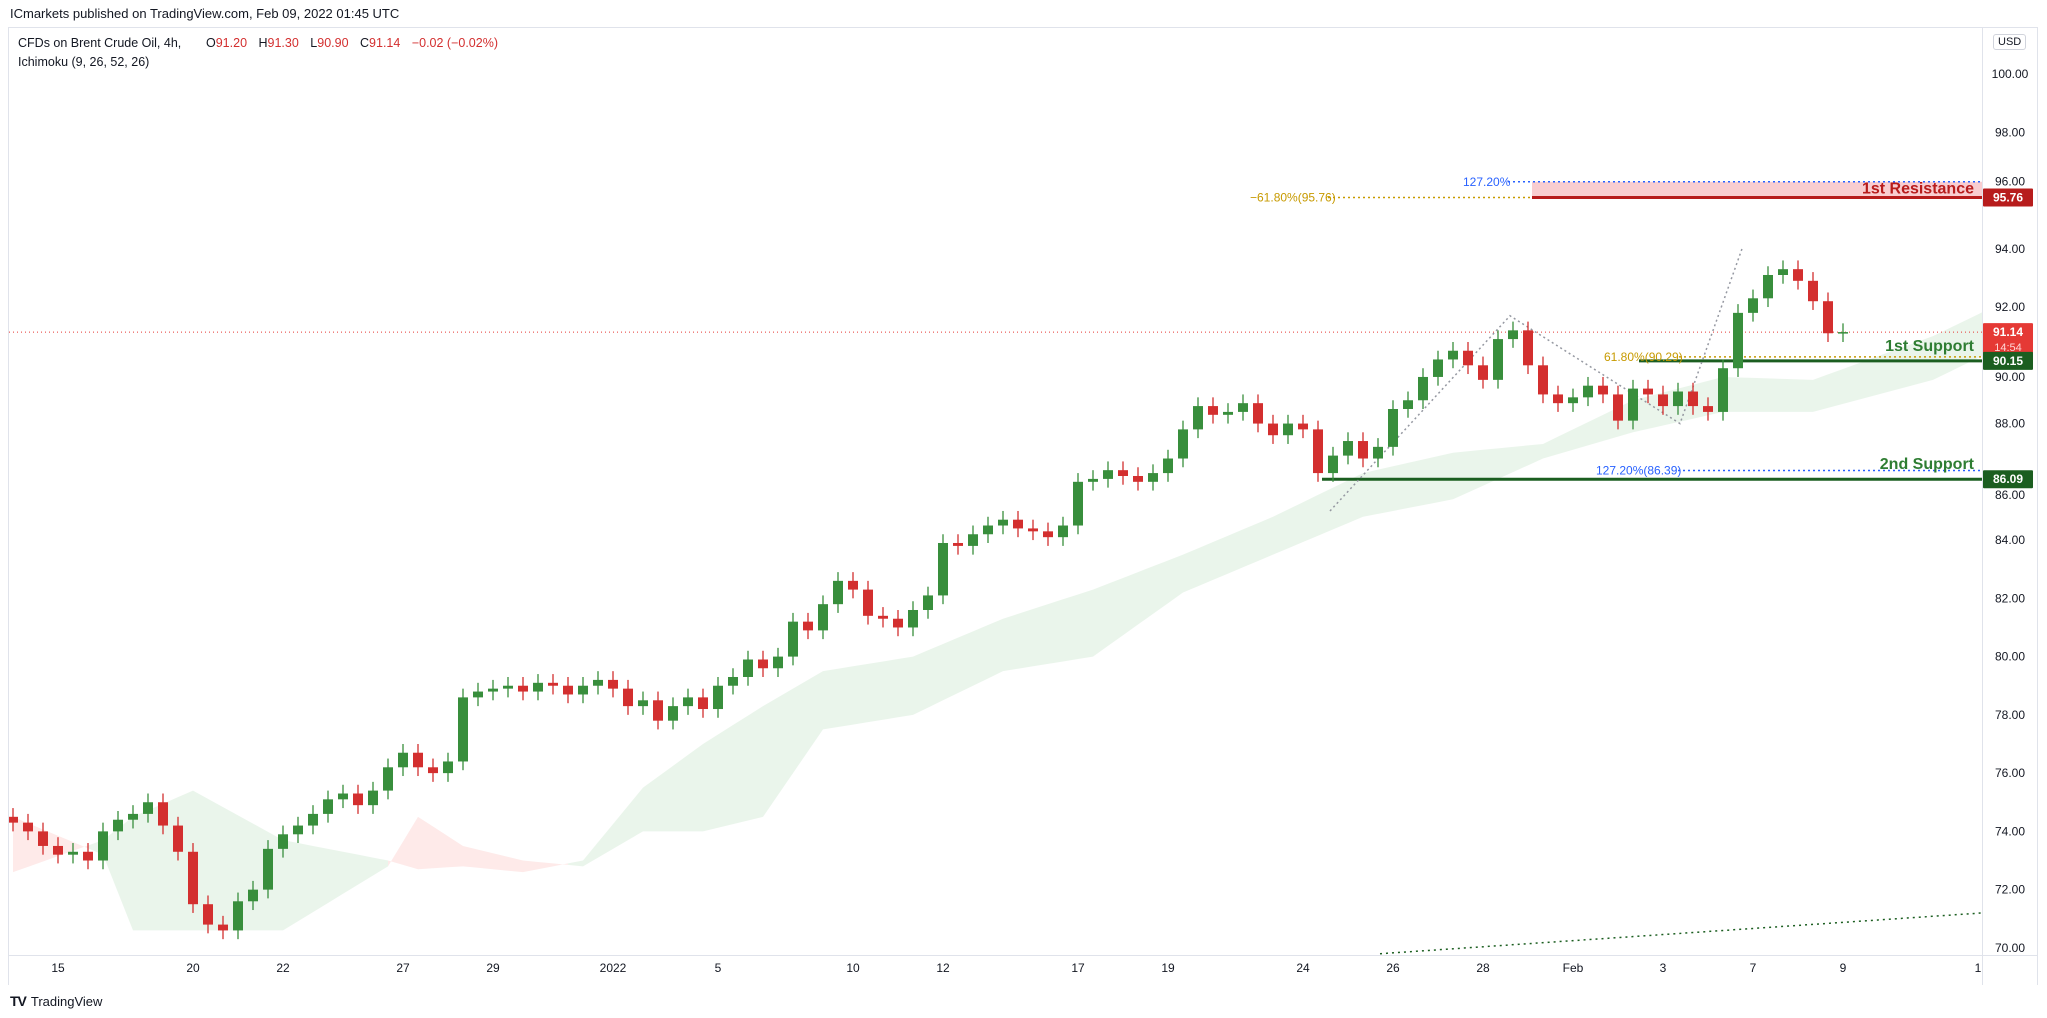 This screenshot has width=2047, height=1018. What do you see at coordinates (1753, 968) in the screenshot?
I see `time-tick-label: 7` at bounding box center [1753, 968].